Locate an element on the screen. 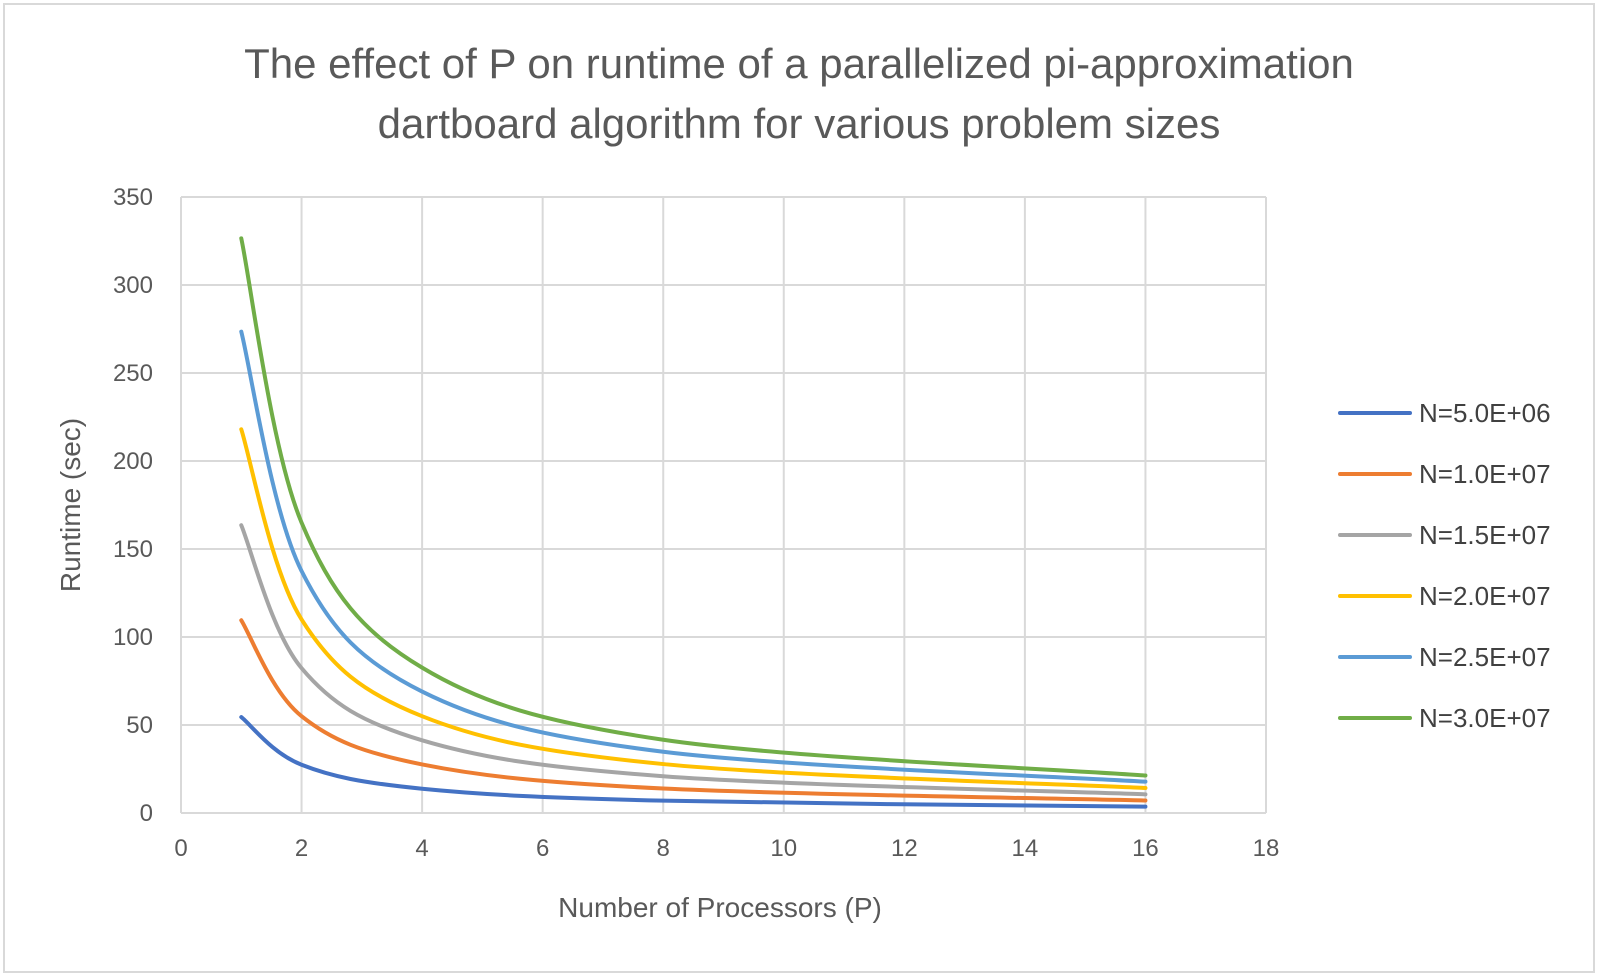  x-tick-label: 6 is located at coordinates (542, 848).